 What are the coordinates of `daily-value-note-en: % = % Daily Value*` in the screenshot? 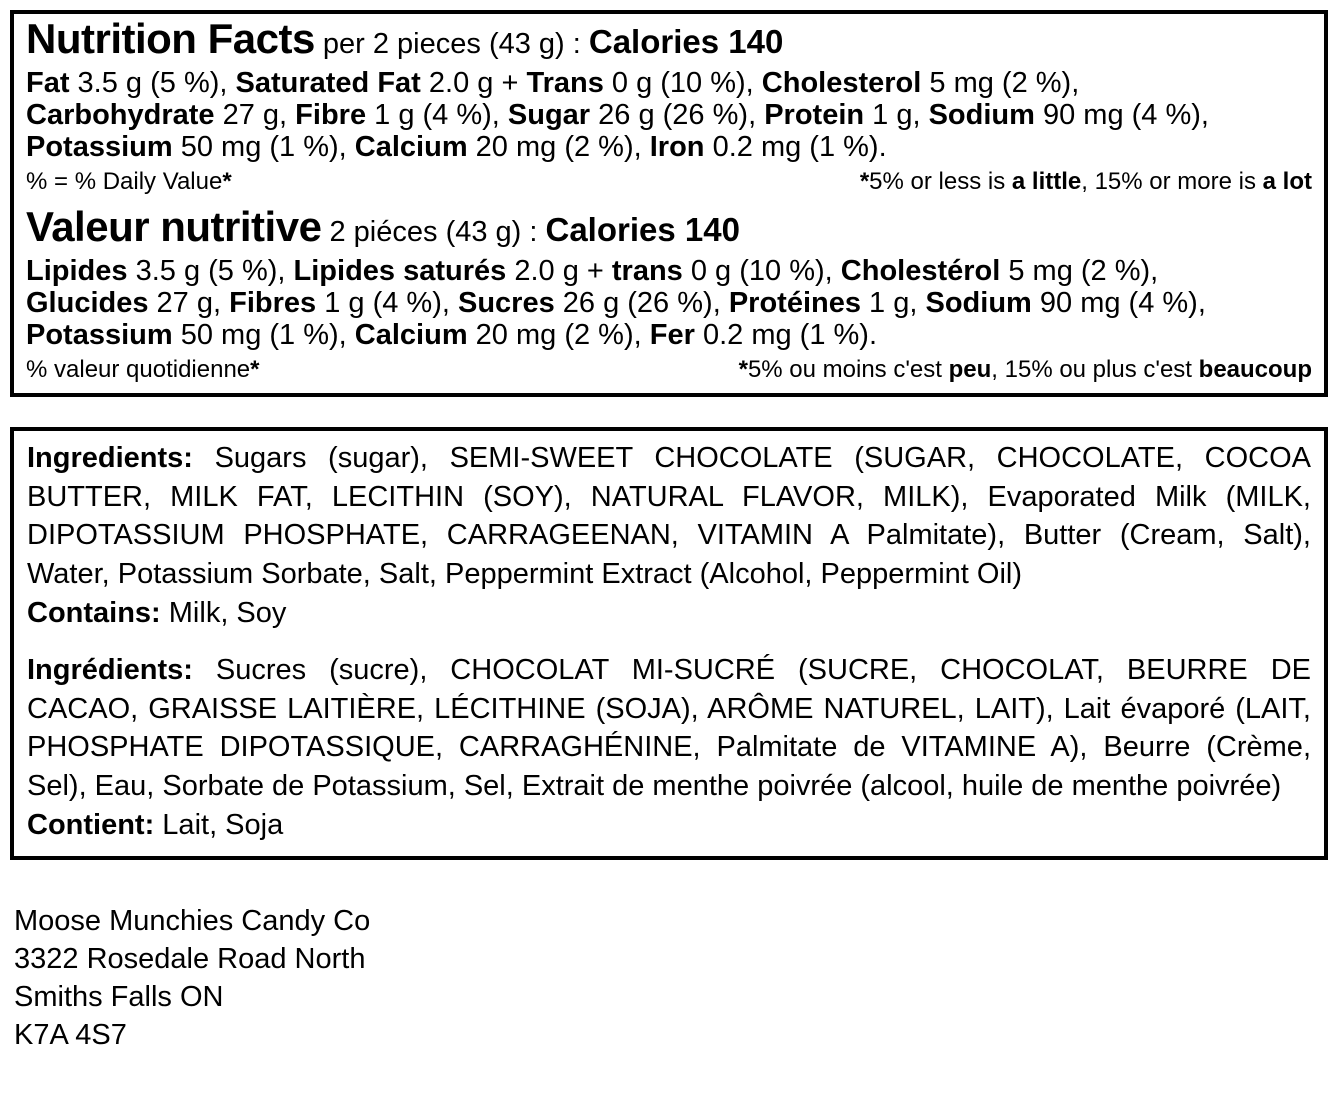 It's located at (129, 181).